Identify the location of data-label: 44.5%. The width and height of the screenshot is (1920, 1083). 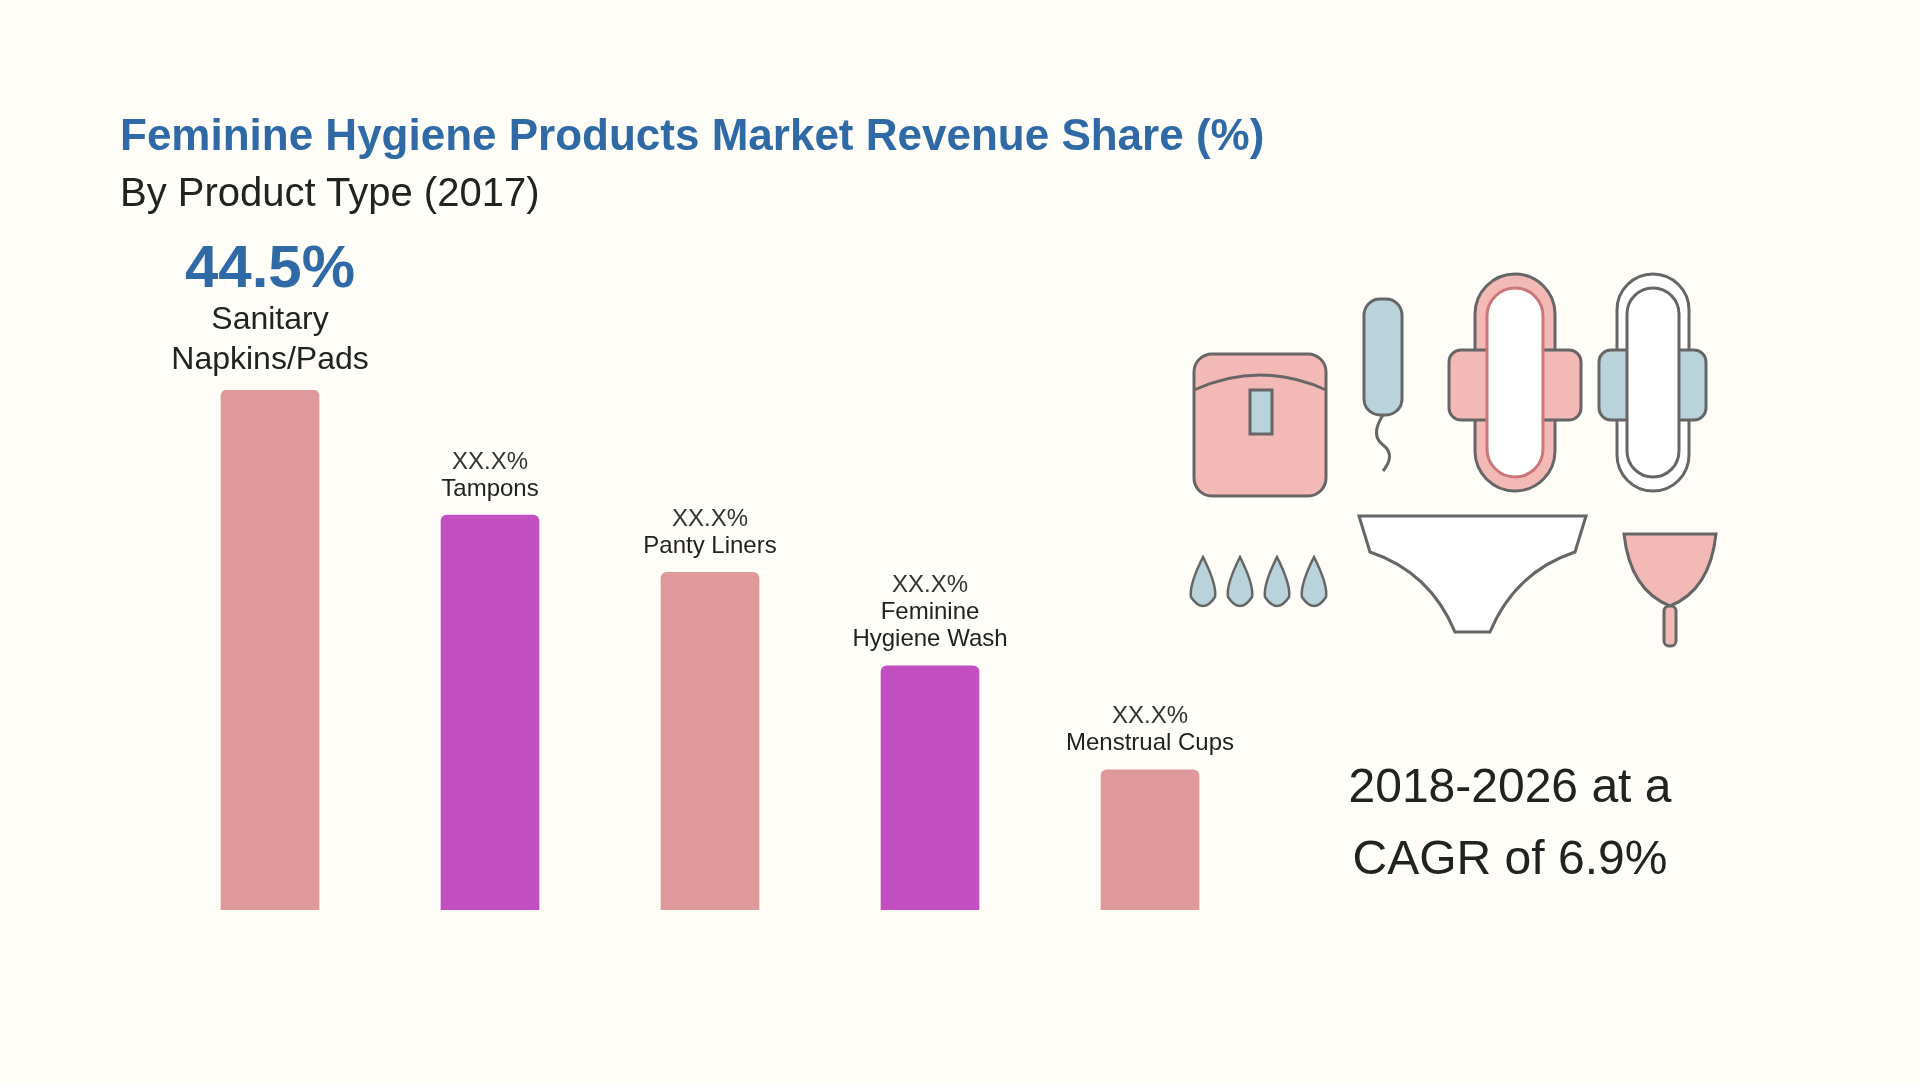
(270, 266).